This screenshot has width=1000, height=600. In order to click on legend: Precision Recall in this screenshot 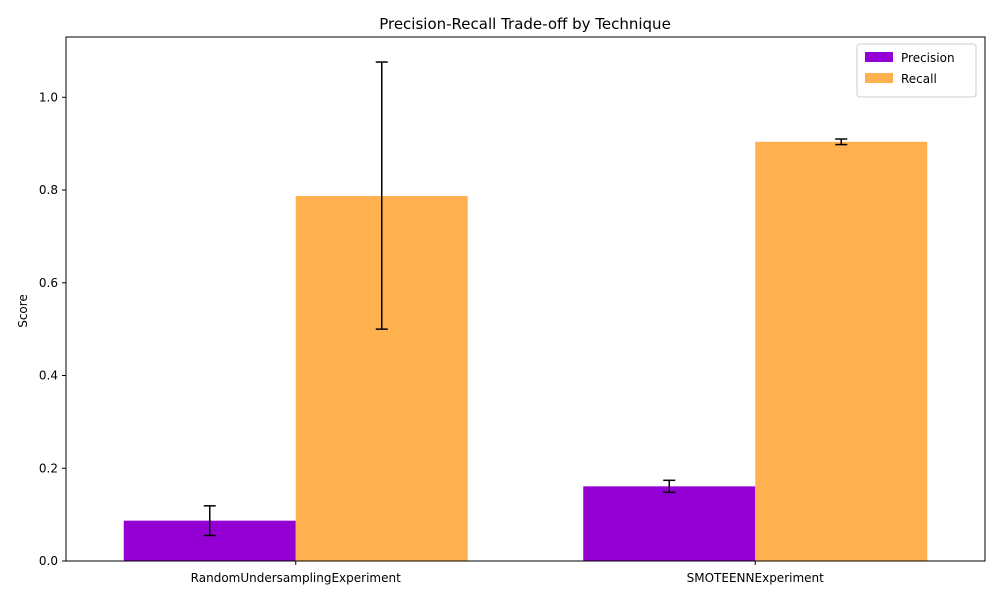, I will do `click(916, 70)`.